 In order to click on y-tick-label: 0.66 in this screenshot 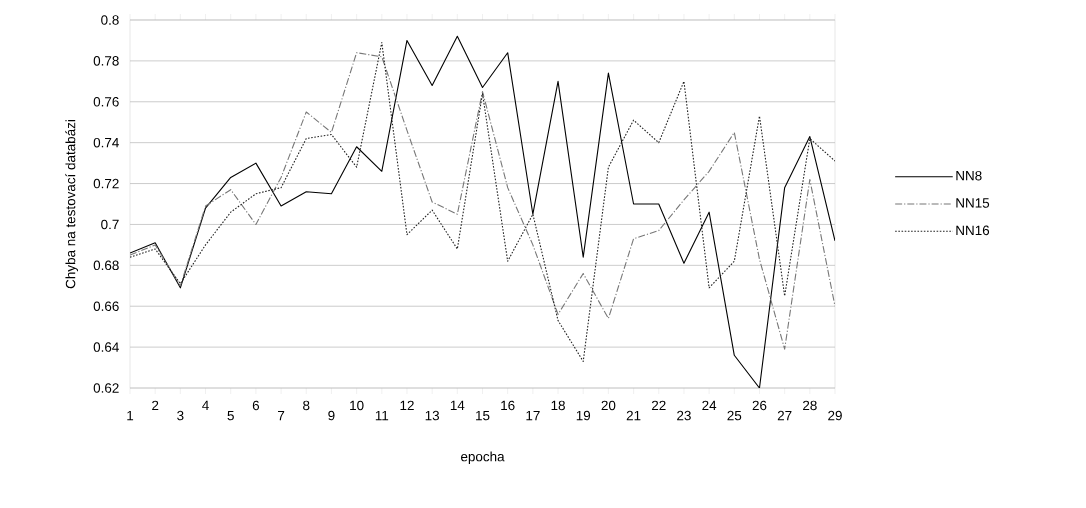, I will do `click(106, 306)`.